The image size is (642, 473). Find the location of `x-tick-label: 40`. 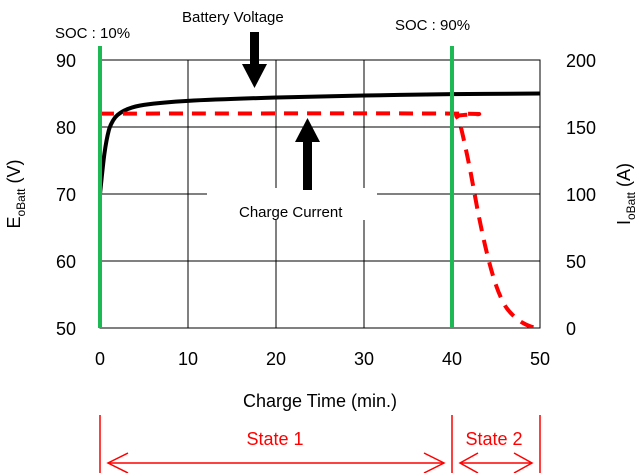

x-tick-label: 40 is located at coordinates (452, 359).